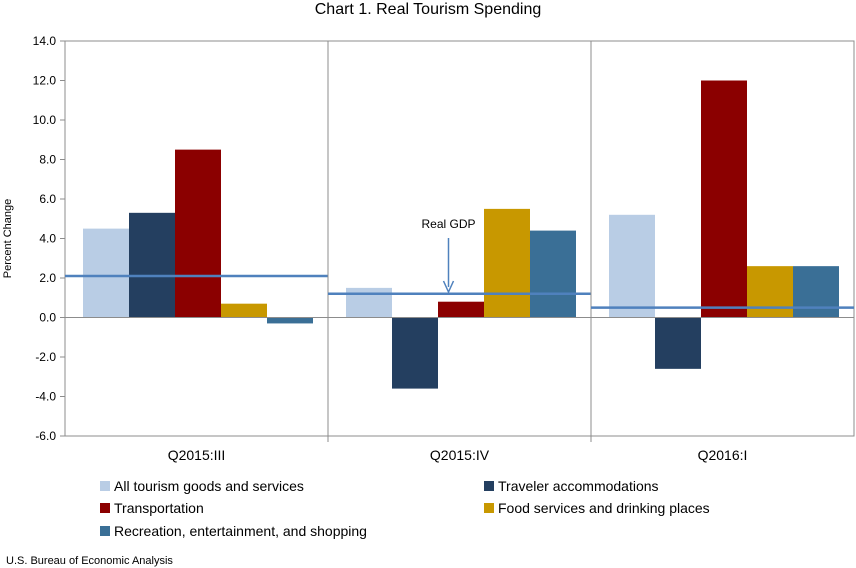 This screenshot has width=856, height=568. I want to click on y-tick-label: 8.0, so click(47, 160).